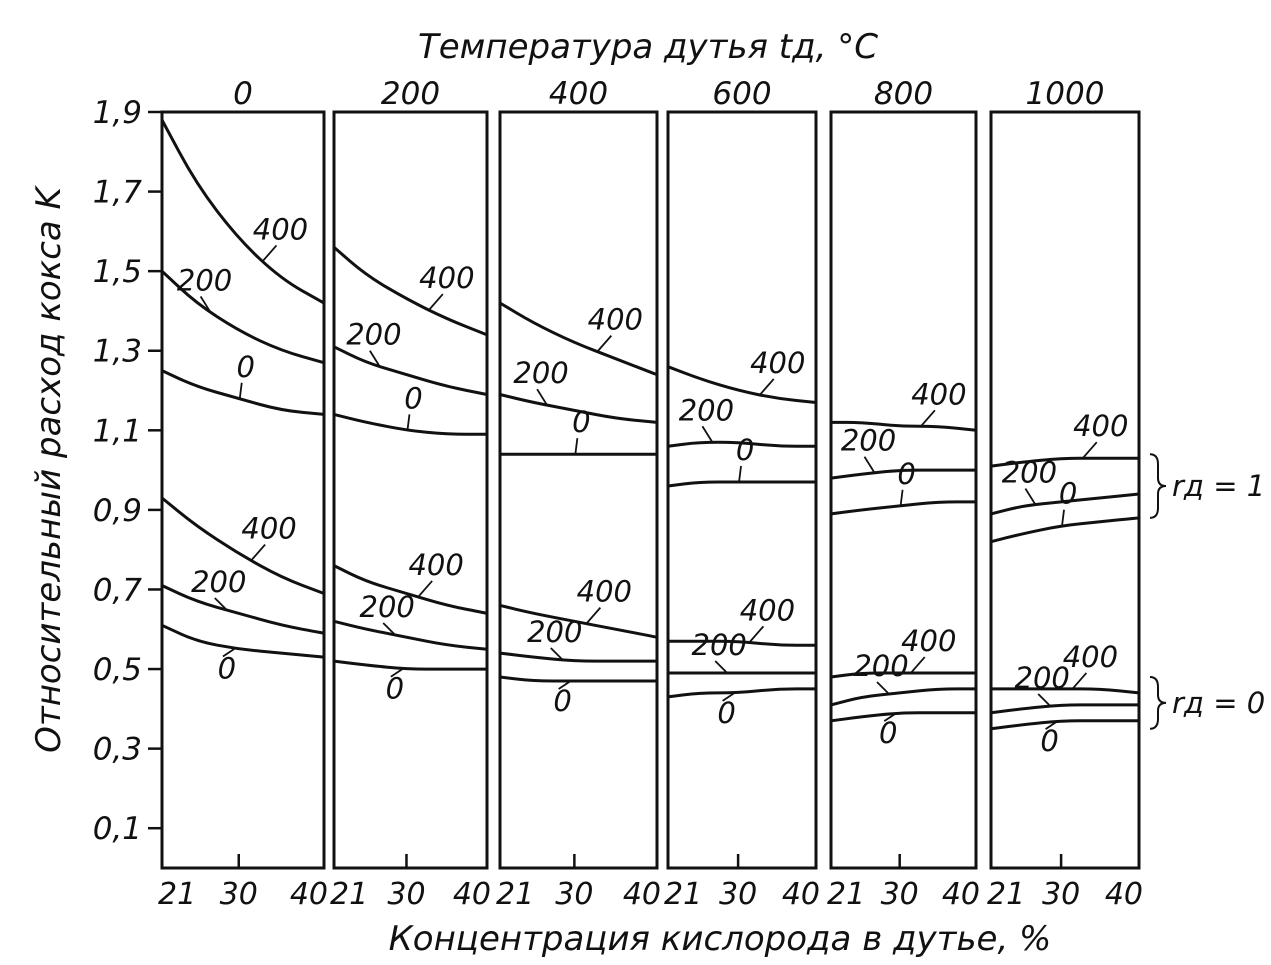 The width and height of the screenshot is (1271, 965). What do you see at coordinates (578, 94) in the screenshot?
I see `panel-temperature-label: 400` at bounding box center [578, 94].